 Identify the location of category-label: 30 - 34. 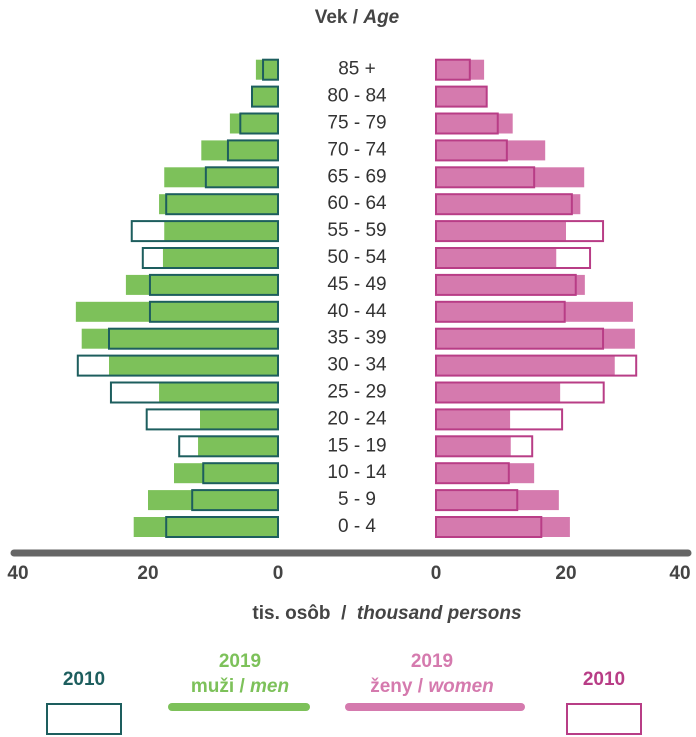
(357, 365).